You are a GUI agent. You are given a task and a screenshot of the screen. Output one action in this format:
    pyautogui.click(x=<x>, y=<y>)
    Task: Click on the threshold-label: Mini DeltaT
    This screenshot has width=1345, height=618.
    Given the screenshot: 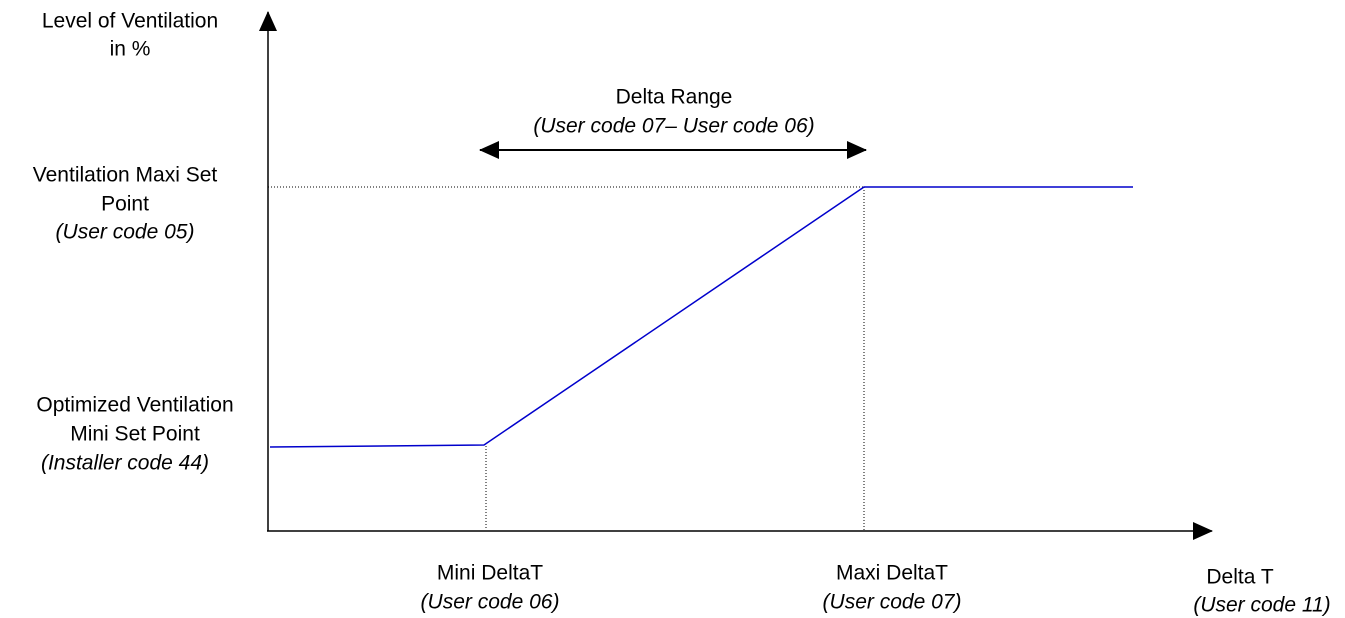 What is the action you would take?
    pyautogui.click(x=490, y=573)
    